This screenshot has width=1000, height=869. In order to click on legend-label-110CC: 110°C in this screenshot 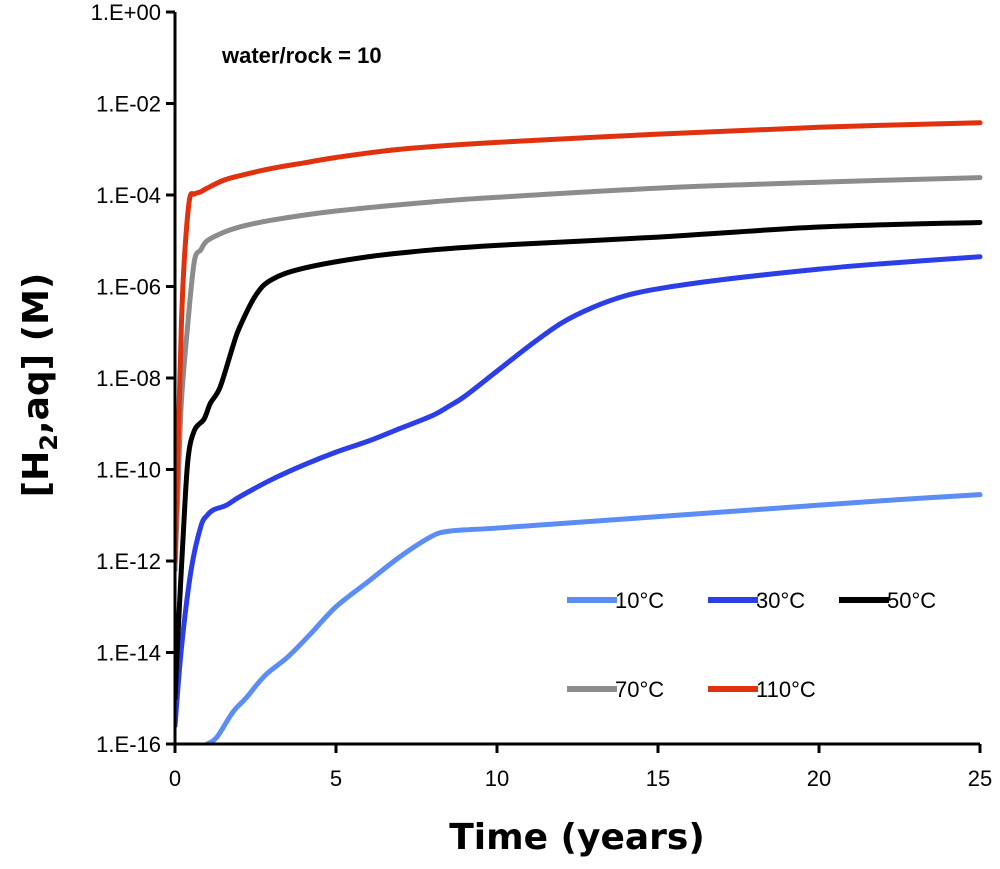, I will do `click(786, 689)`.